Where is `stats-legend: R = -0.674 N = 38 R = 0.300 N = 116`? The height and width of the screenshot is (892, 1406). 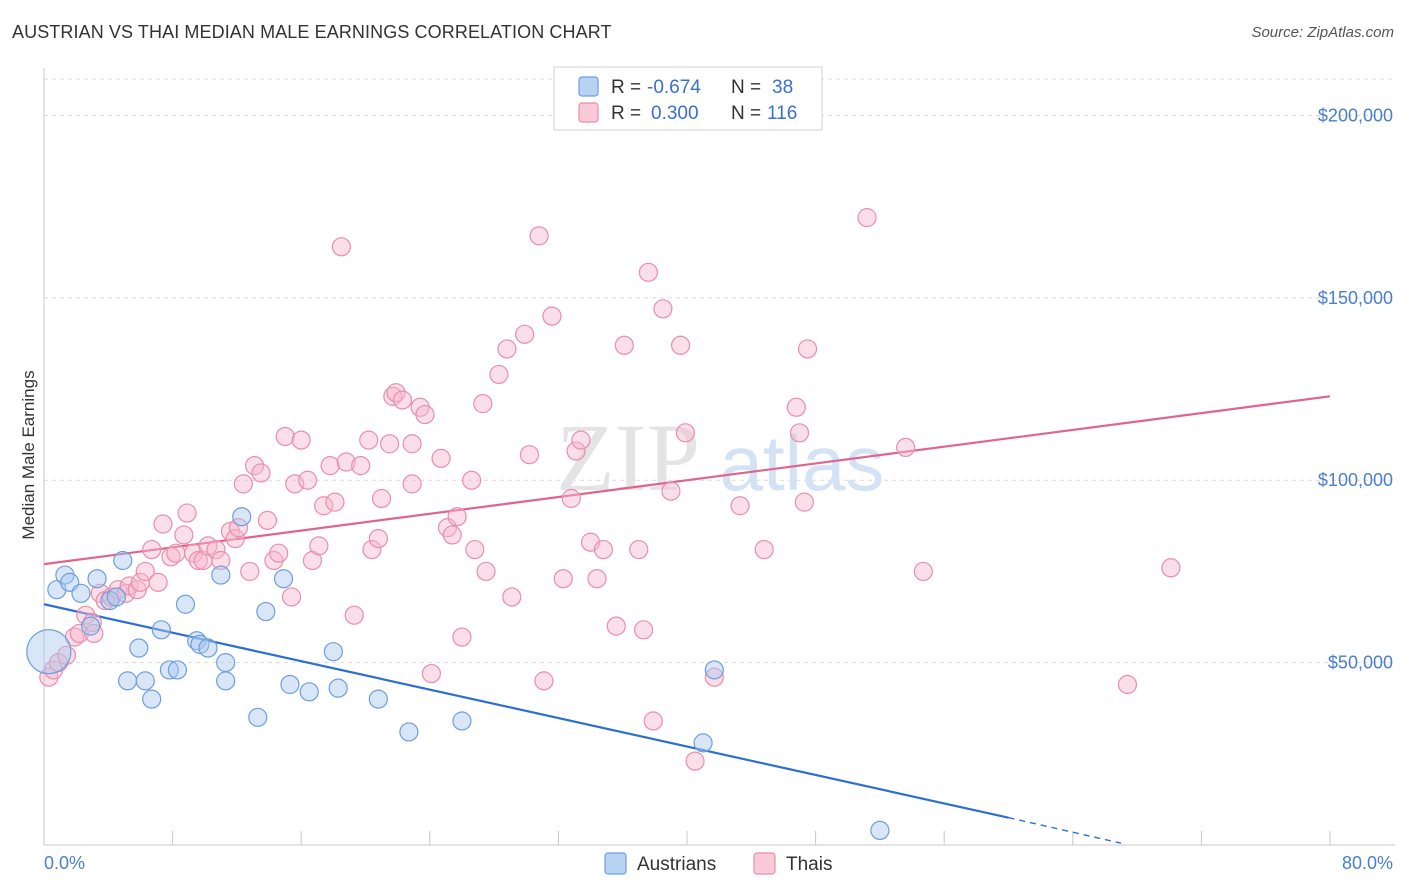
stats-legend: R = -0.674 N = 38 R = 0.300 N = 116 is located at coordinates (688, 98).